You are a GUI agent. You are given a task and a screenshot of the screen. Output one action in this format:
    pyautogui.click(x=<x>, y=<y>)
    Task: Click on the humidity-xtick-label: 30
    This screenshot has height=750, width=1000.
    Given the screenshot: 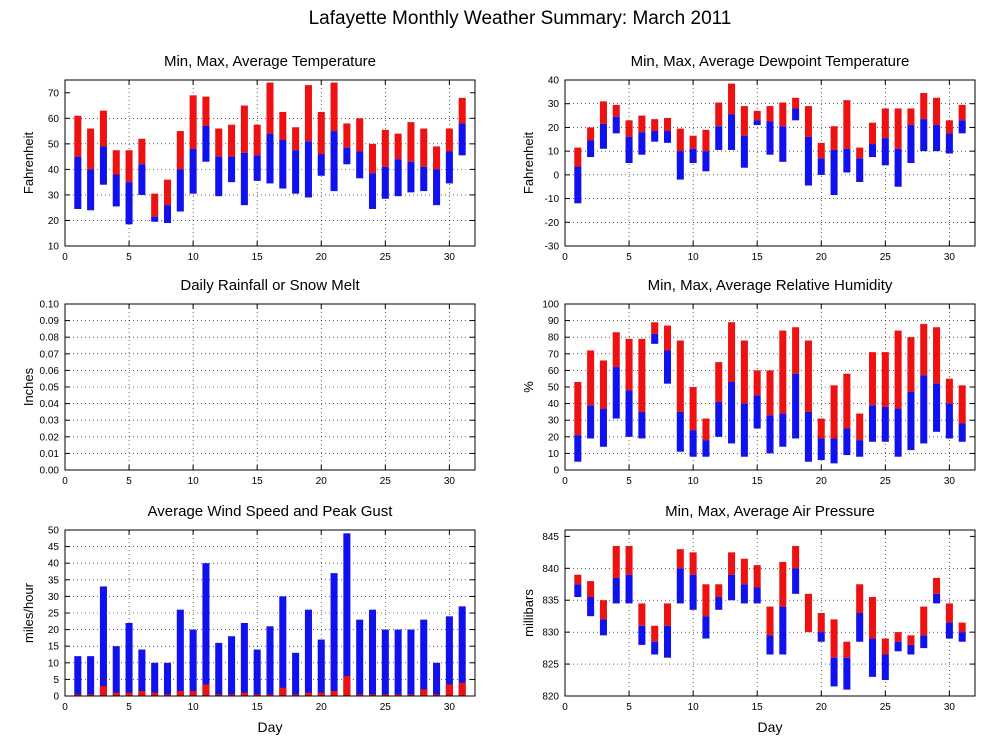 What is the action you would take?
    pyautogui.click(x=950, y=481)
    